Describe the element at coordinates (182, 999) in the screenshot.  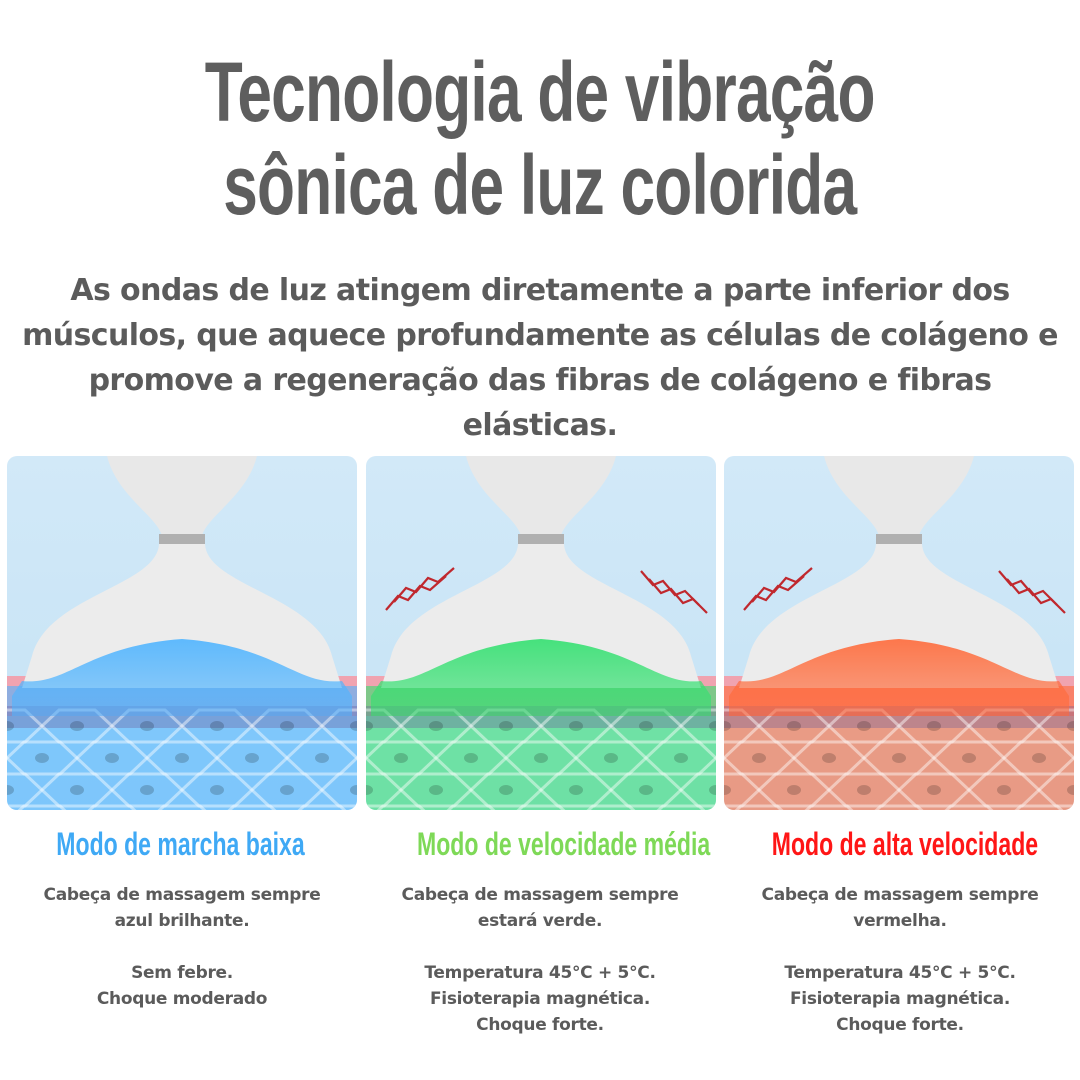
I see `description-line: Choque moderado` at that location.